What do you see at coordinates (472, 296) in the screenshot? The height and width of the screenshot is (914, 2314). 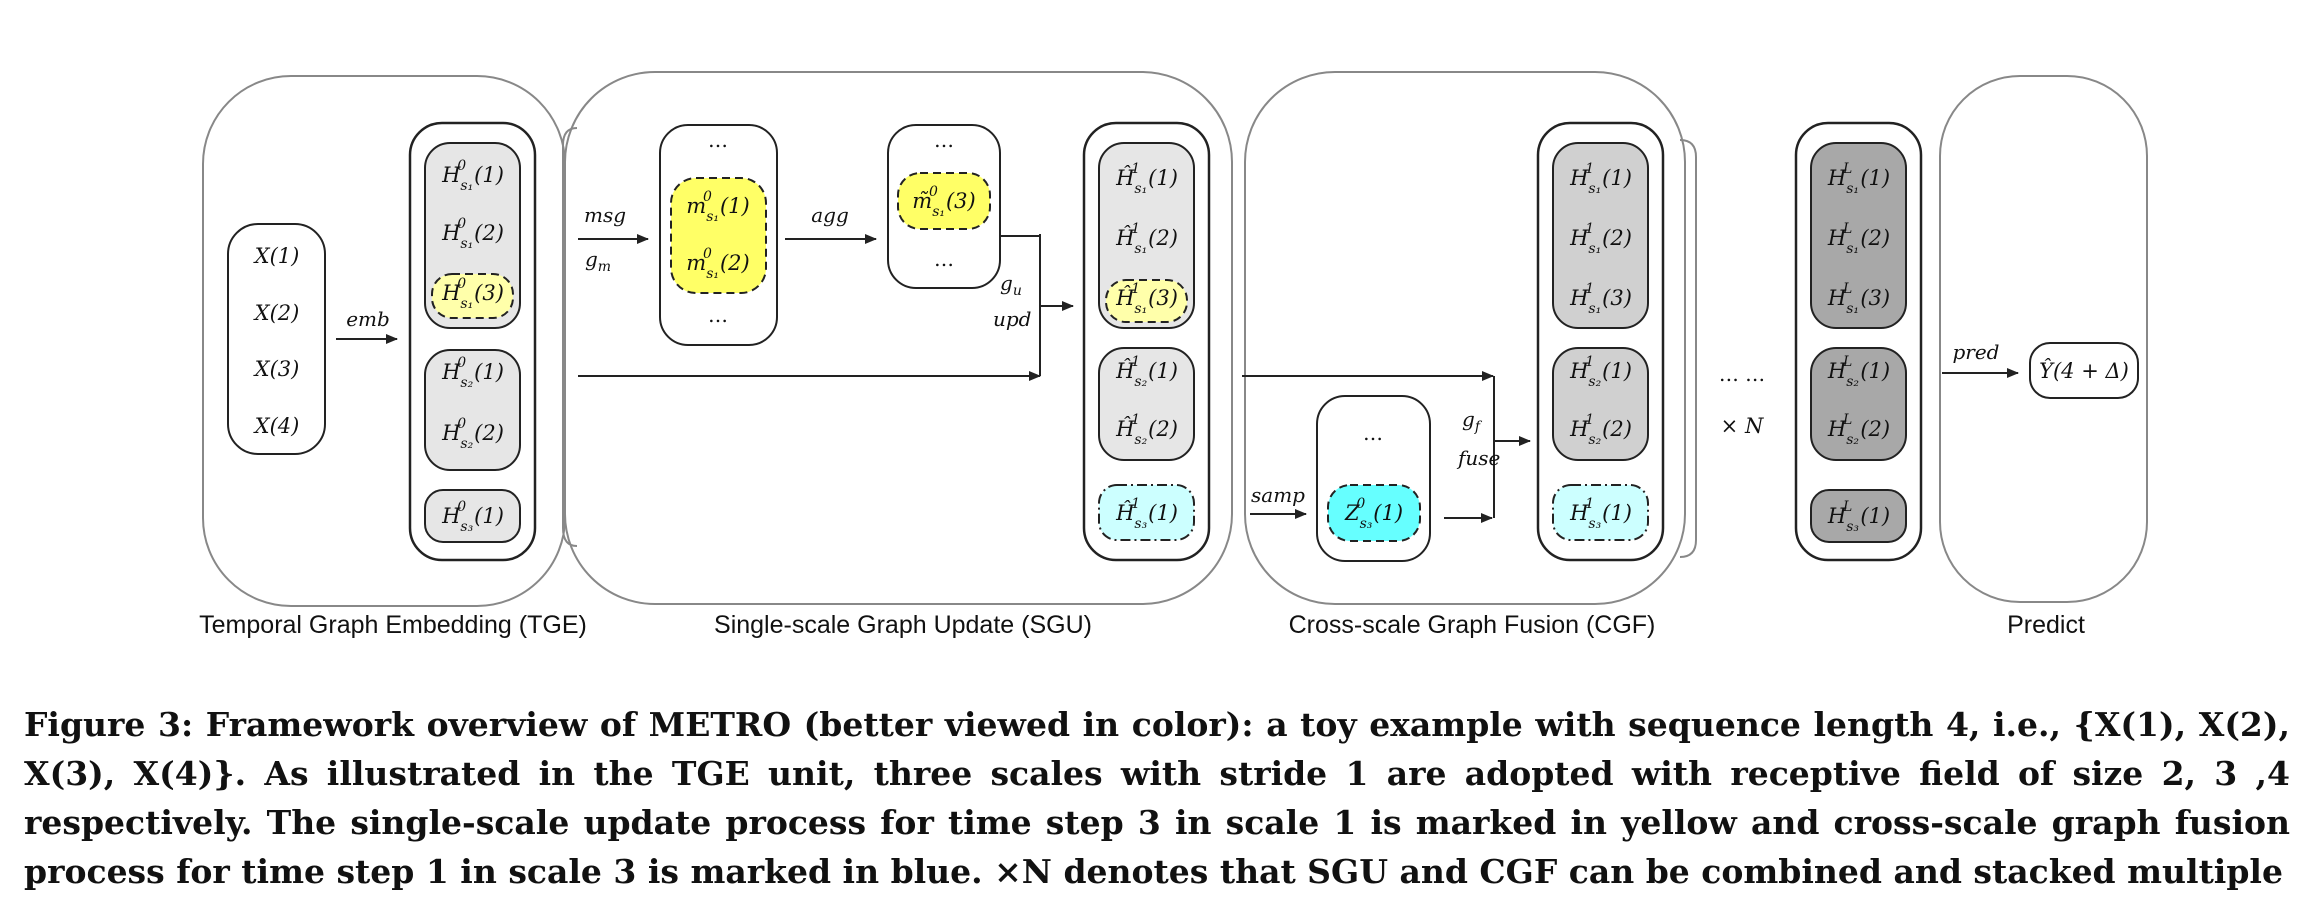 I see `tge-h-s1-3-highlight` at bounding box center [472, 296].